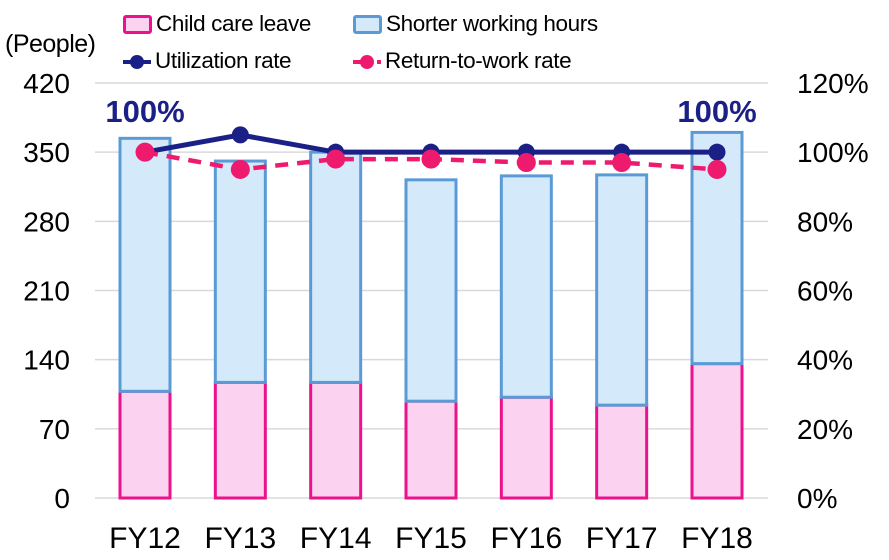 The image size is (889, 560). I want to click on x-axis-category-label: FY13, so click(240, 538).